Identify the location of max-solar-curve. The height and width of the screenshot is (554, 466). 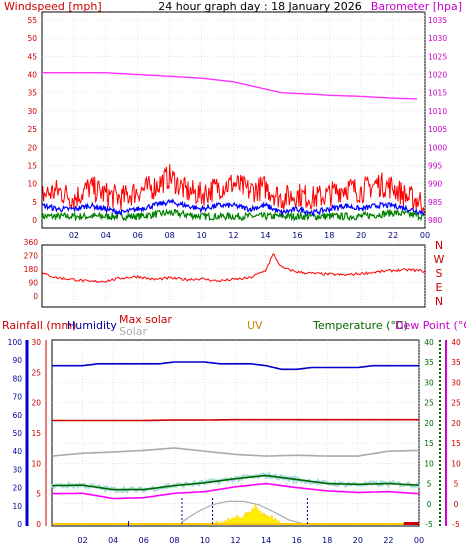
(243, 512).